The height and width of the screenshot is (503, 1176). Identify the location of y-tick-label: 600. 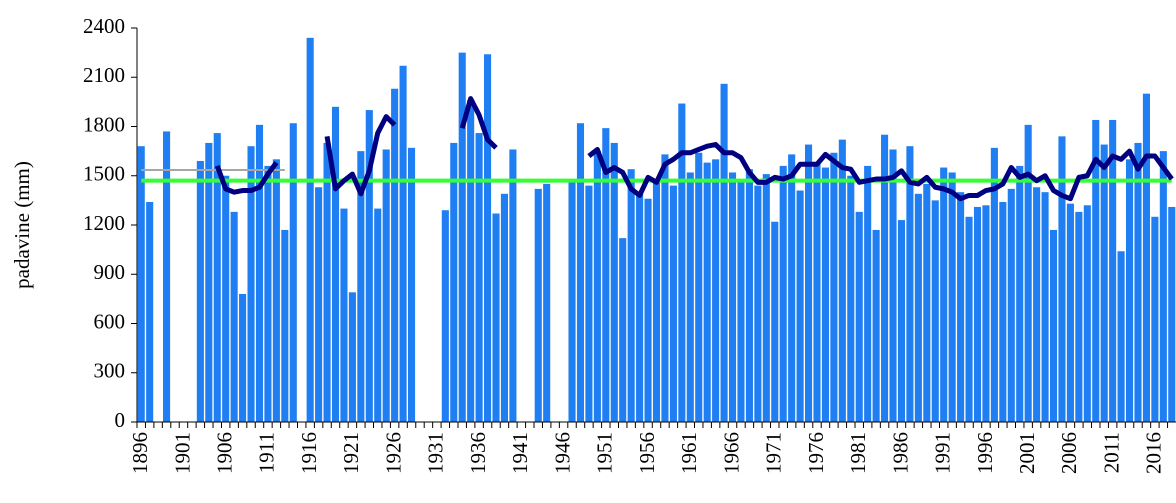
(110, 321).